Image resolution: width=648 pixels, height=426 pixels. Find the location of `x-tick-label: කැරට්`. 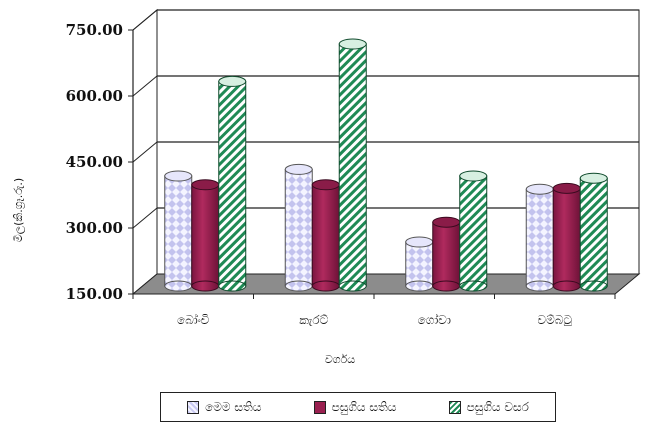

x-tick-label: කැරට් is located at coordinates (313, 320).